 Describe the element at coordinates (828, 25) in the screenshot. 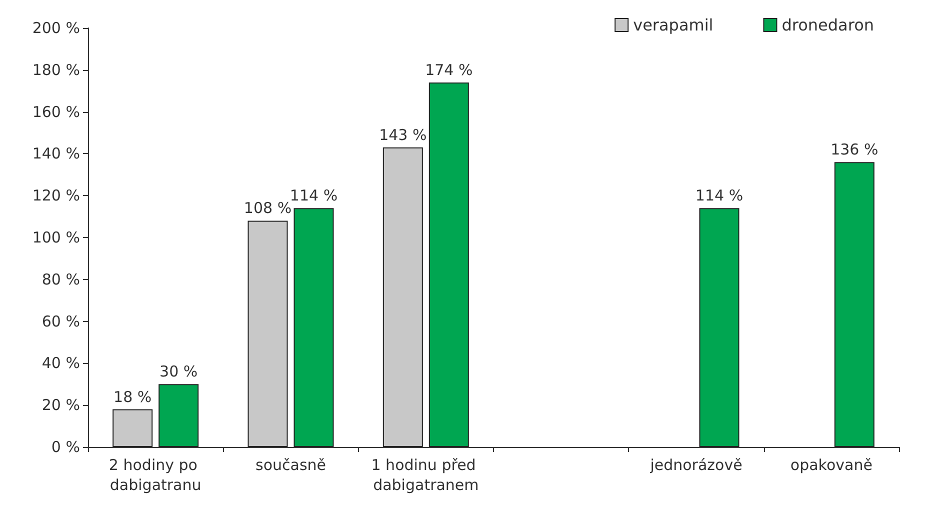

I see `legend-label: dronedaron` at that location.